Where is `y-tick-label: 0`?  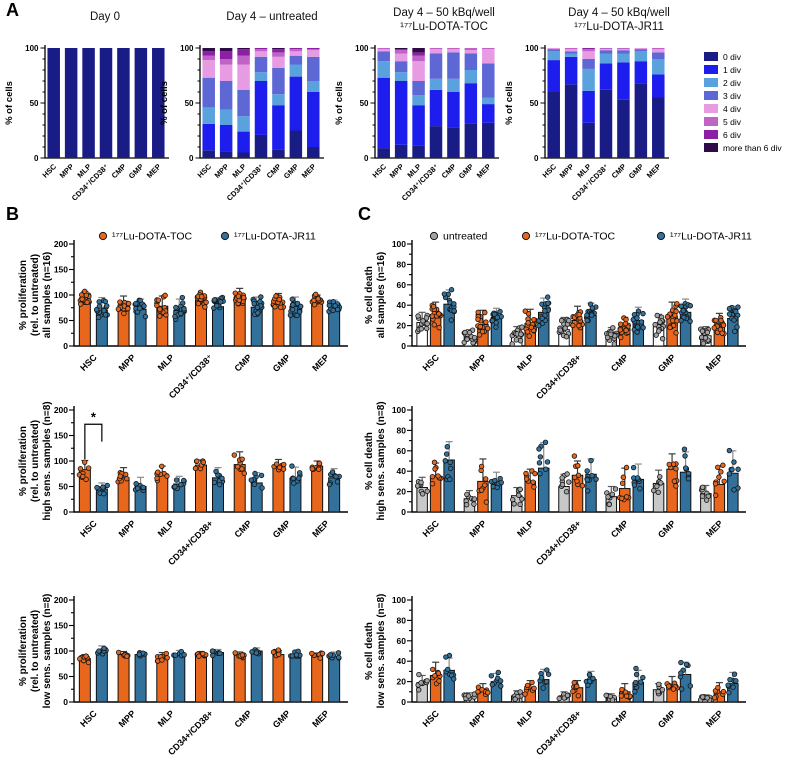 y-tick-label: 0 is located at coordinates (403, 512).